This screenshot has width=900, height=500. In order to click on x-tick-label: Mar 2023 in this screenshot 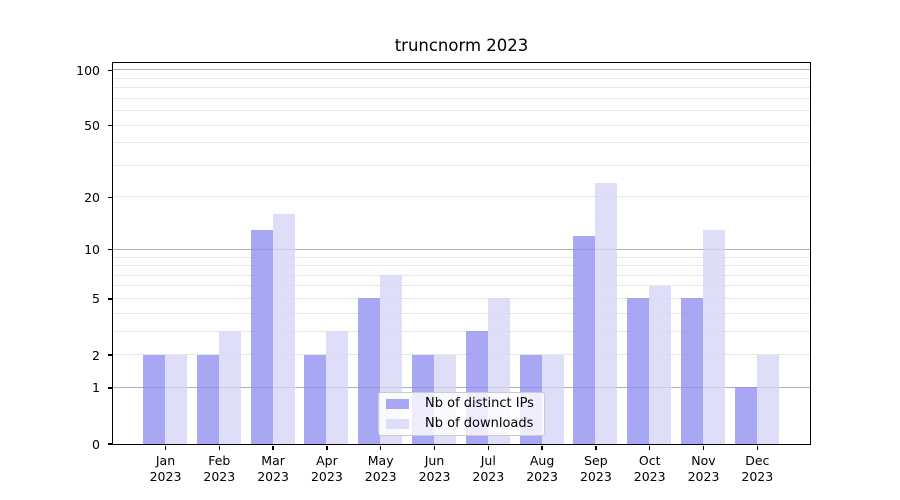, I will do `click(273, 469)`.